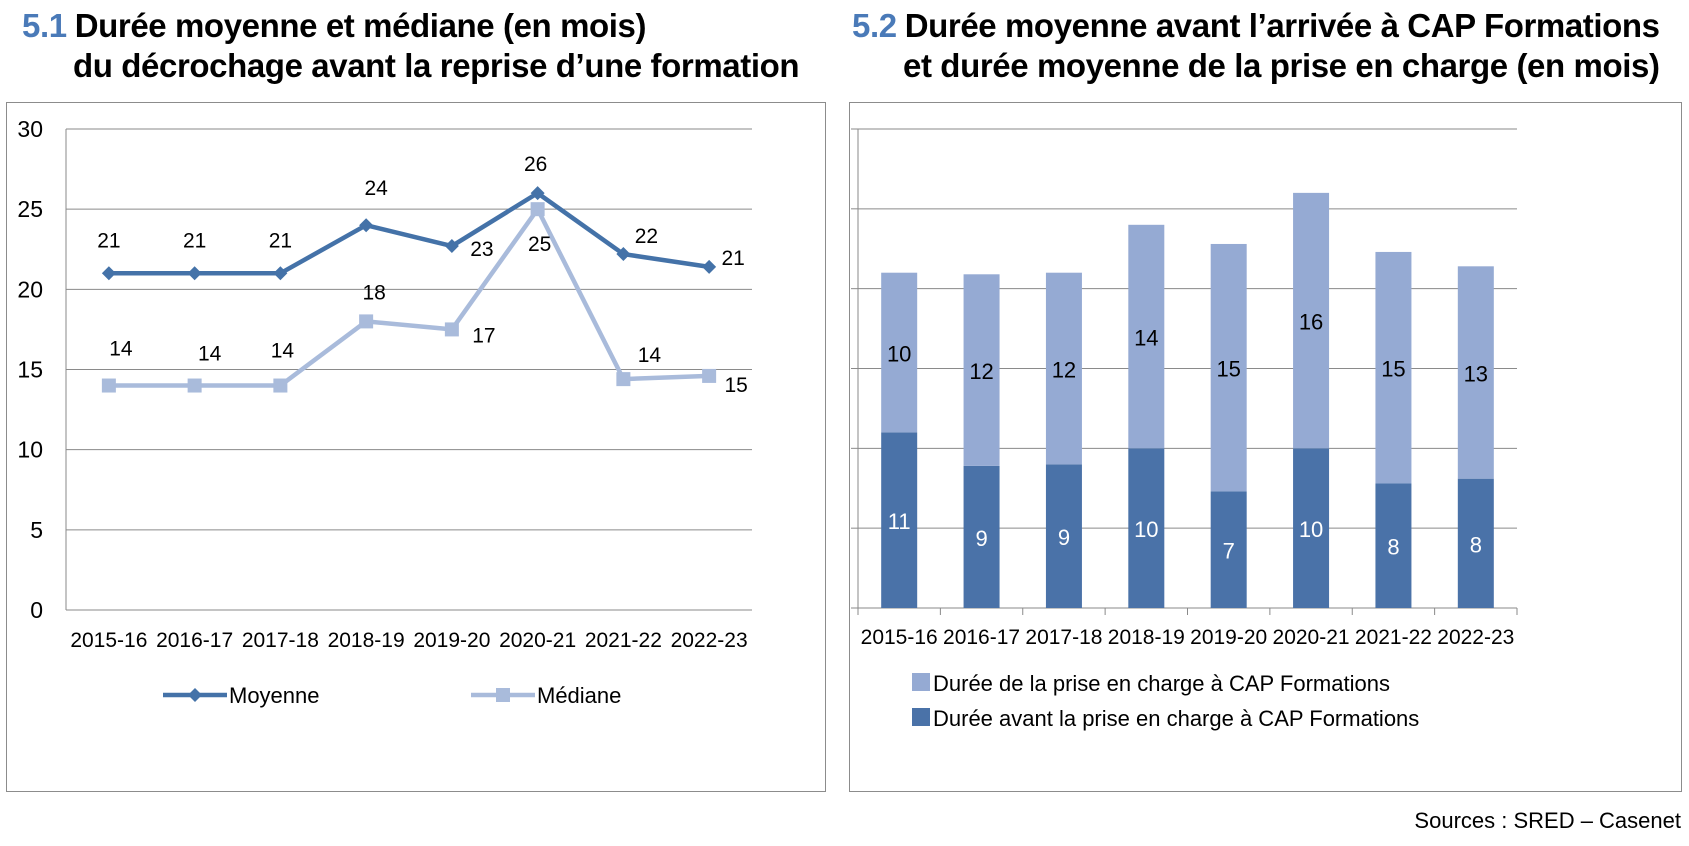 The width and height of the screenshot is (1689, 846). Describe the element at coordinates (30, 209) in the screenshot. I see `y-tick-label: 25` at that location.